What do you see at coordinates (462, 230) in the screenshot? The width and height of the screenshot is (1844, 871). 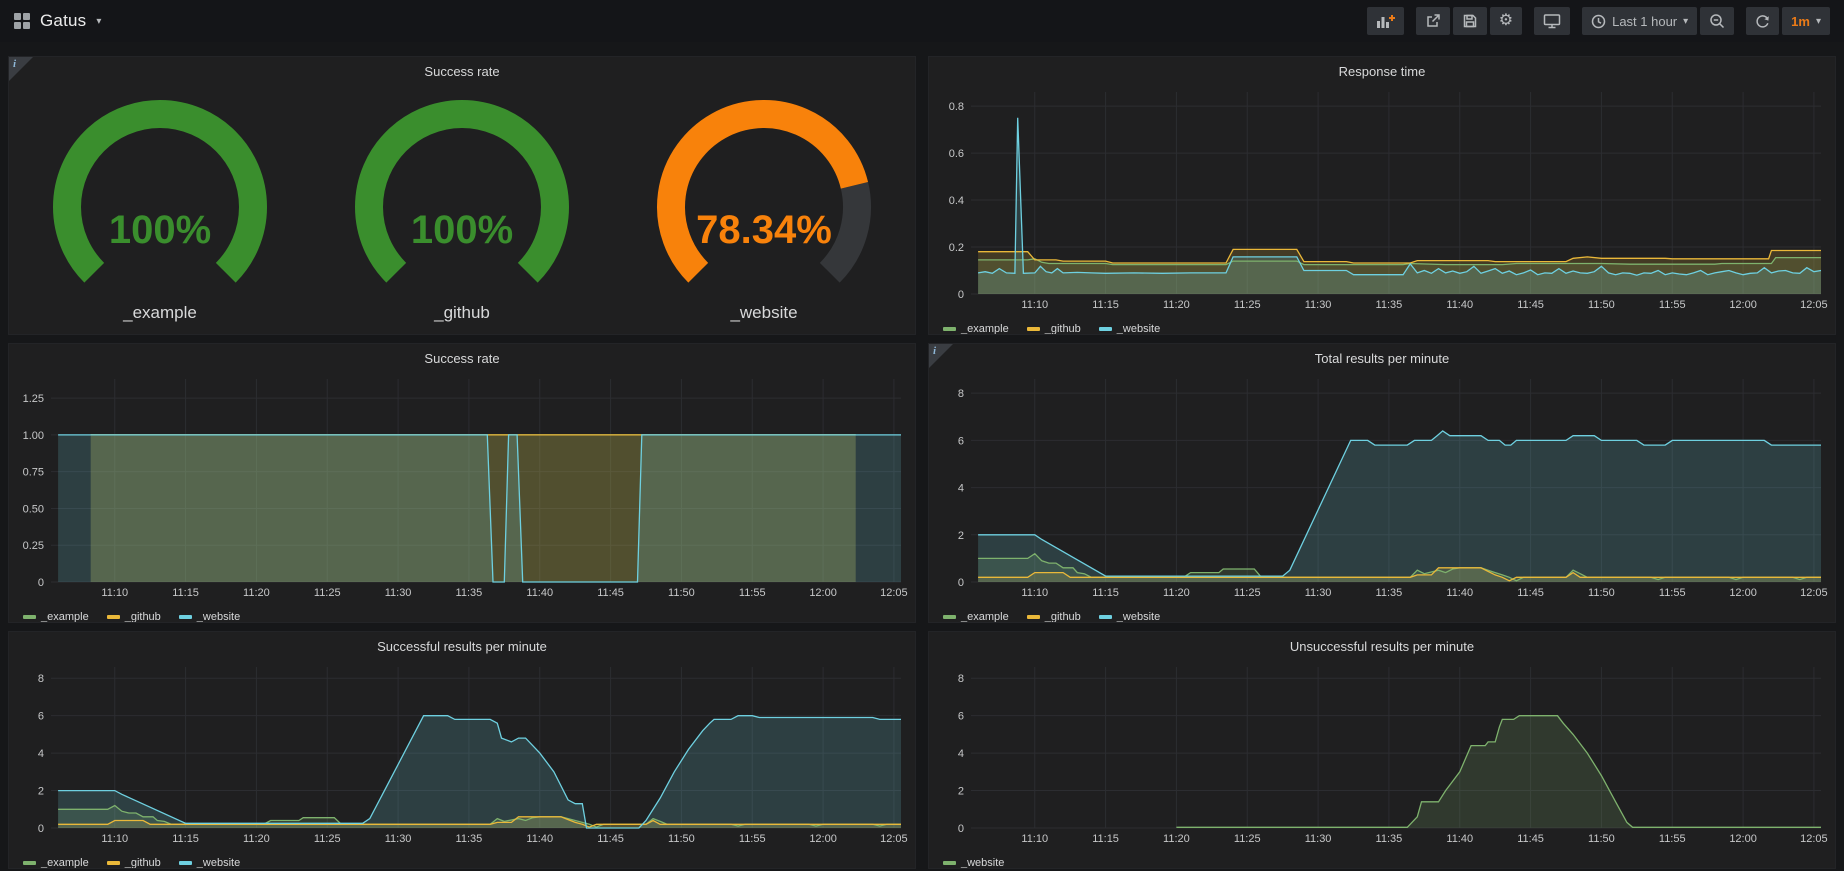 I see `gauge-value: 100%` at bounding box center [462, 230].